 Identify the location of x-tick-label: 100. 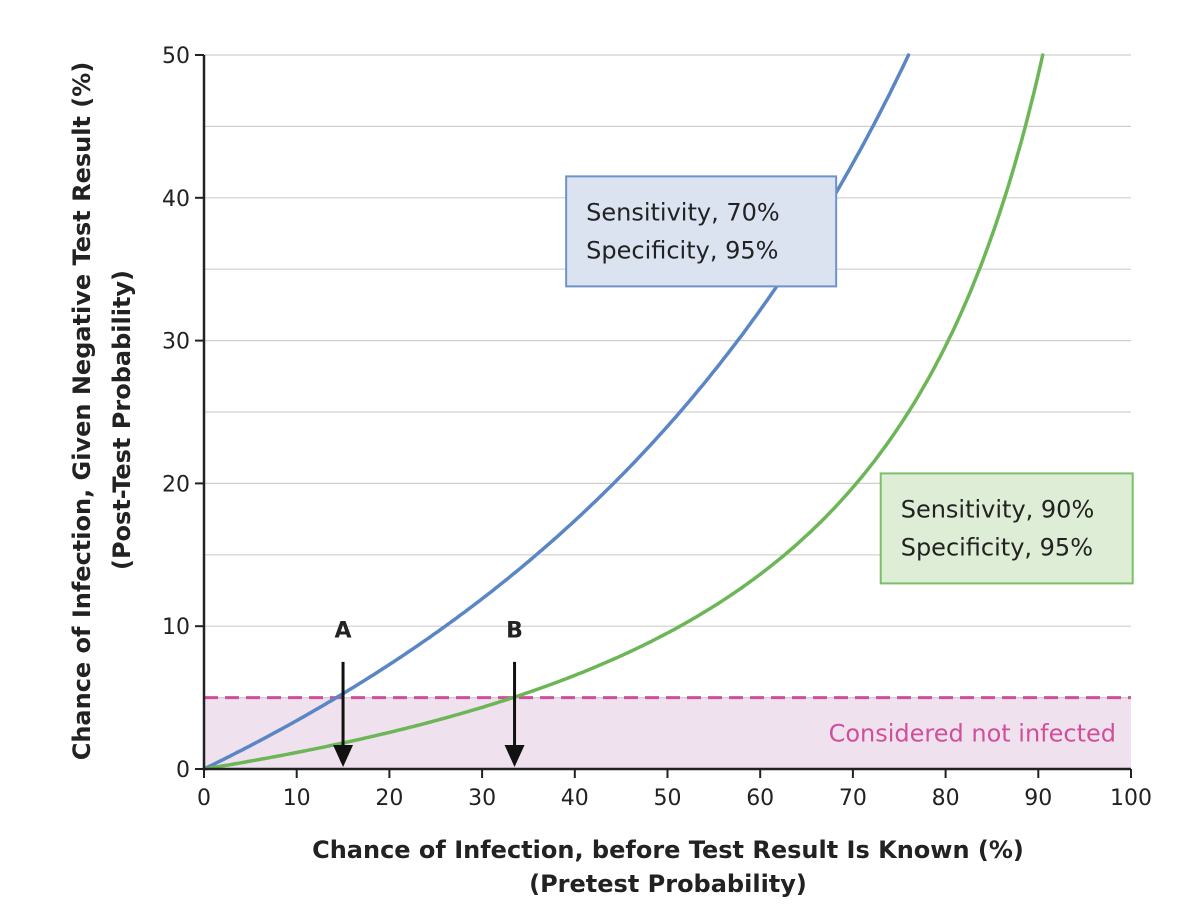
(1131, 798).